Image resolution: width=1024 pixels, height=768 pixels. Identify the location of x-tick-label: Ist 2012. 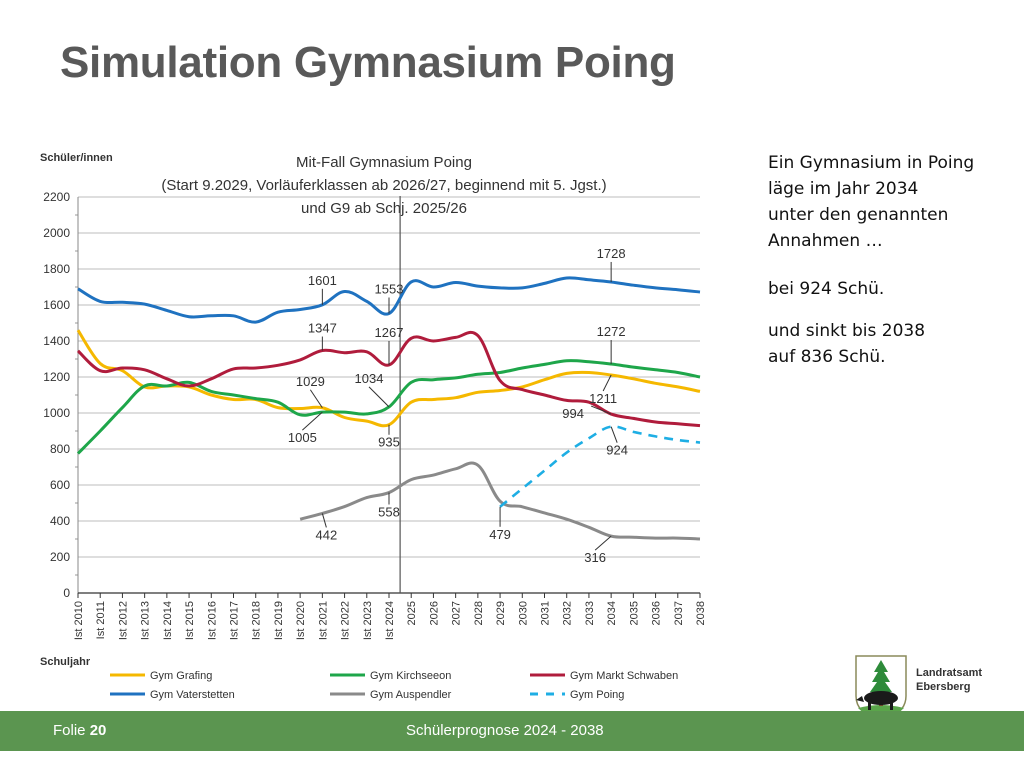
(123, 620).